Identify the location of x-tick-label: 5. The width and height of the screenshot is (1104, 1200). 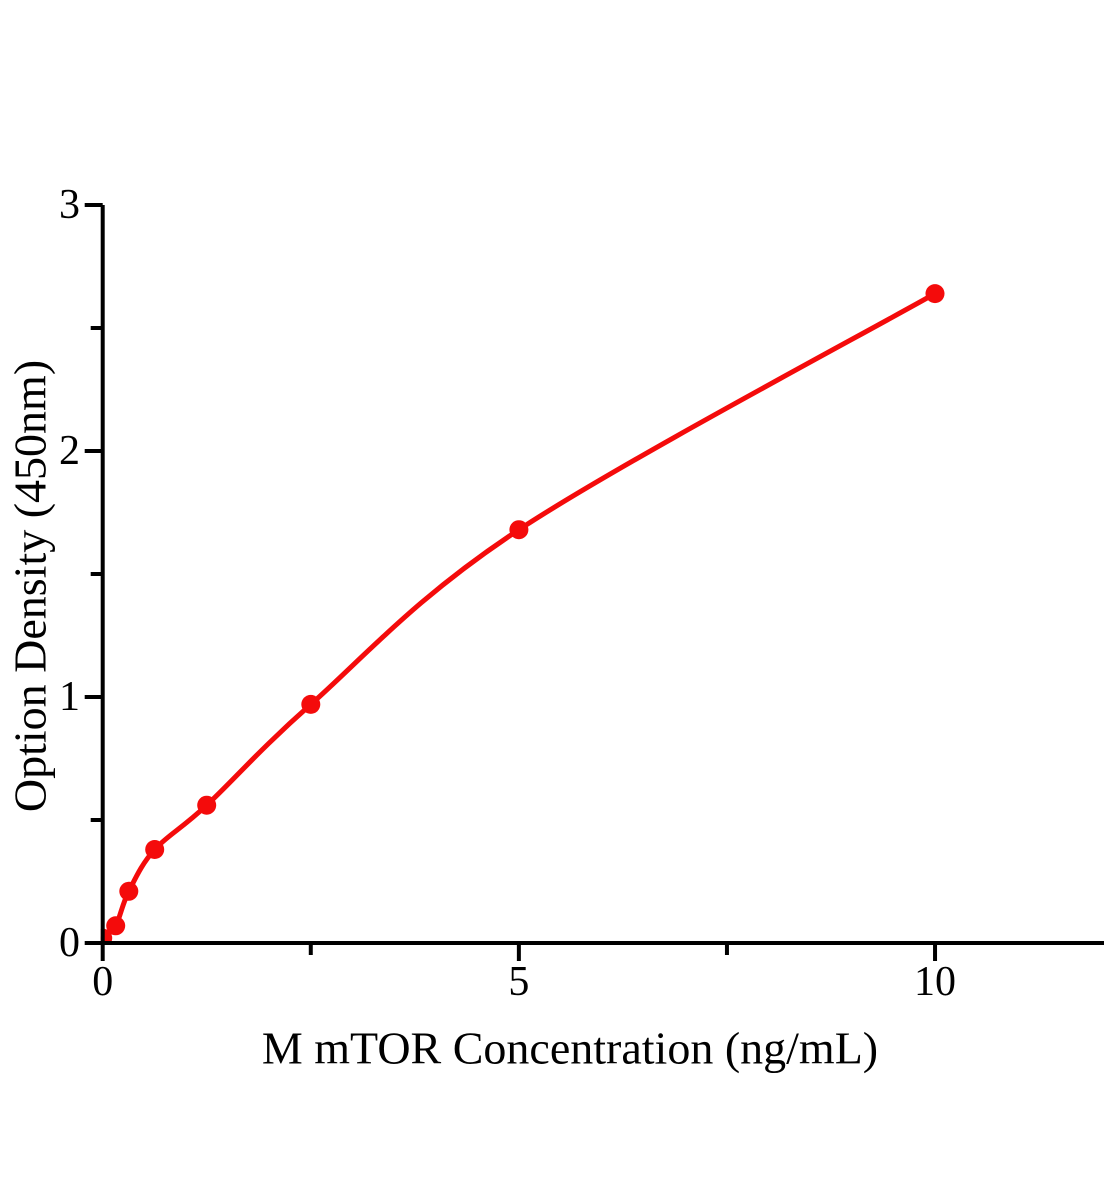
(518, 982).